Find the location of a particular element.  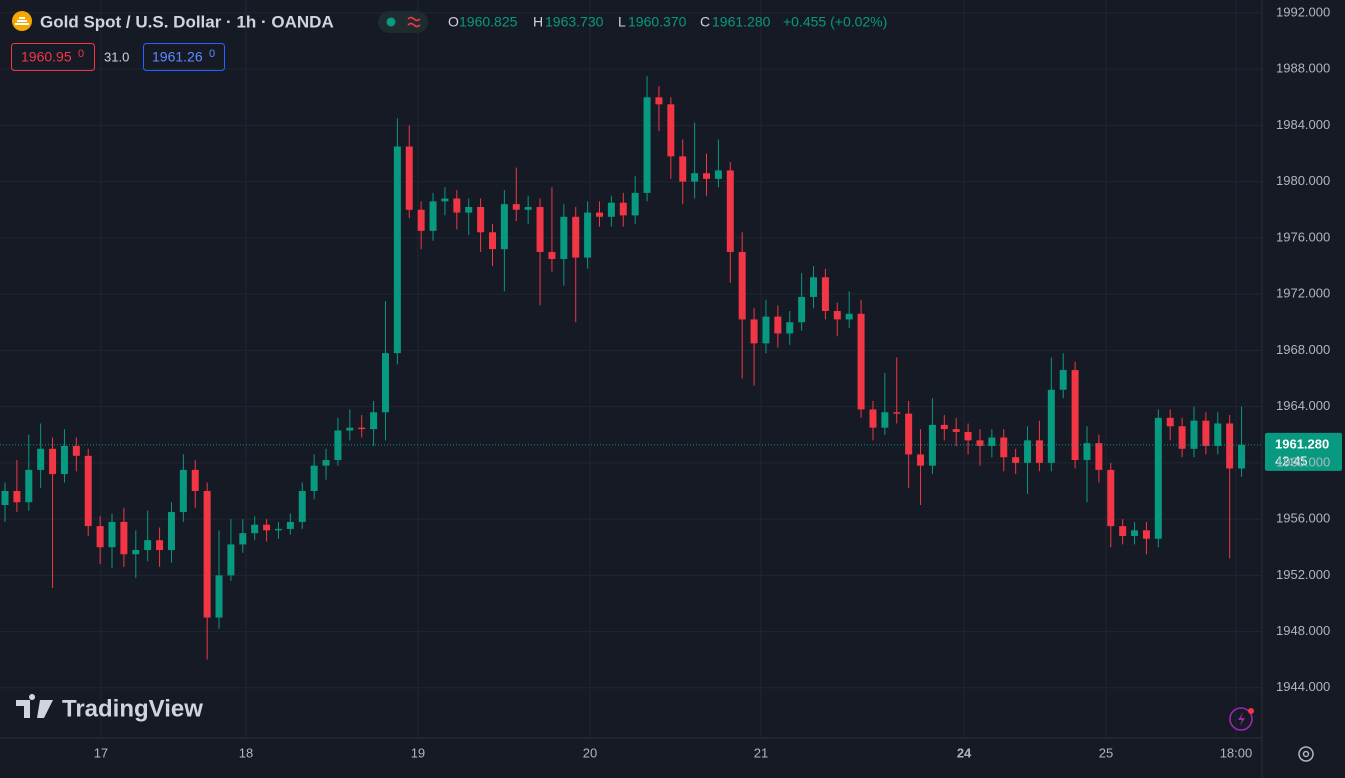

y-tick-label: 1980.000 is located at coordinates (1303, 180).